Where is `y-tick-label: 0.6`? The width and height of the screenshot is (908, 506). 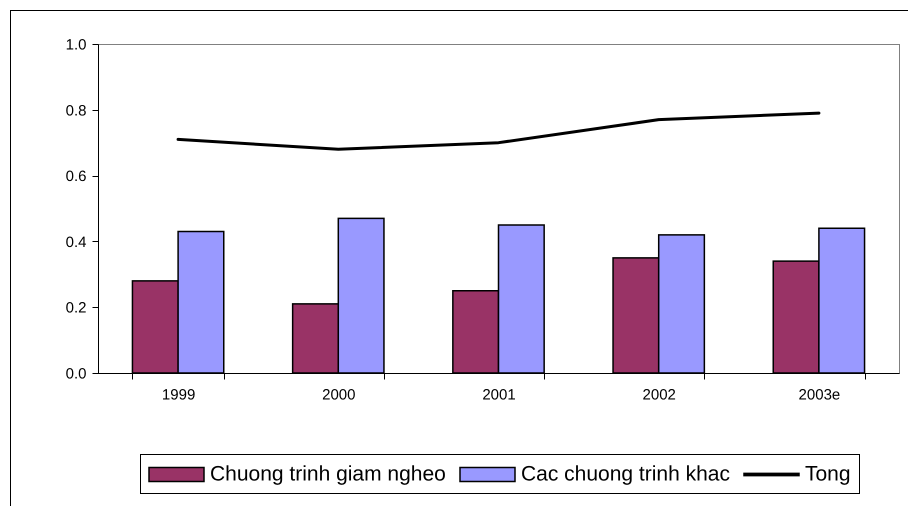
y-tick-label: 0.6 is located at coordinates (76, 177).